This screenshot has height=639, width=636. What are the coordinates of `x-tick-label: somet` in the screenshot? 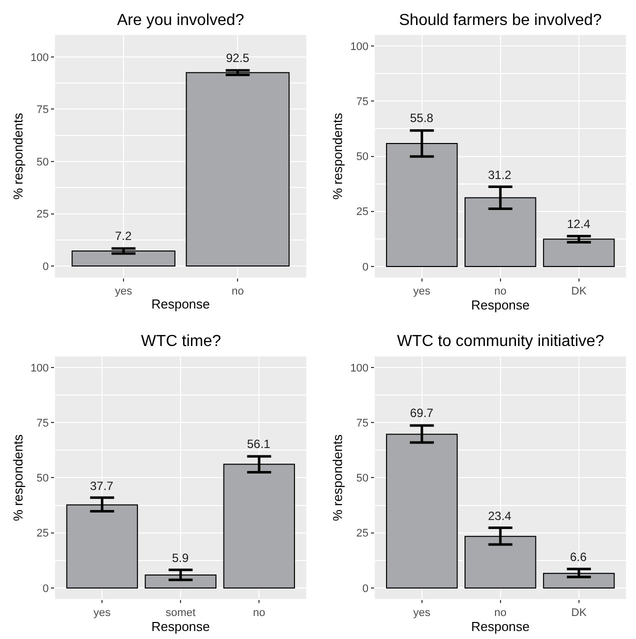 It's located at (181, 613).